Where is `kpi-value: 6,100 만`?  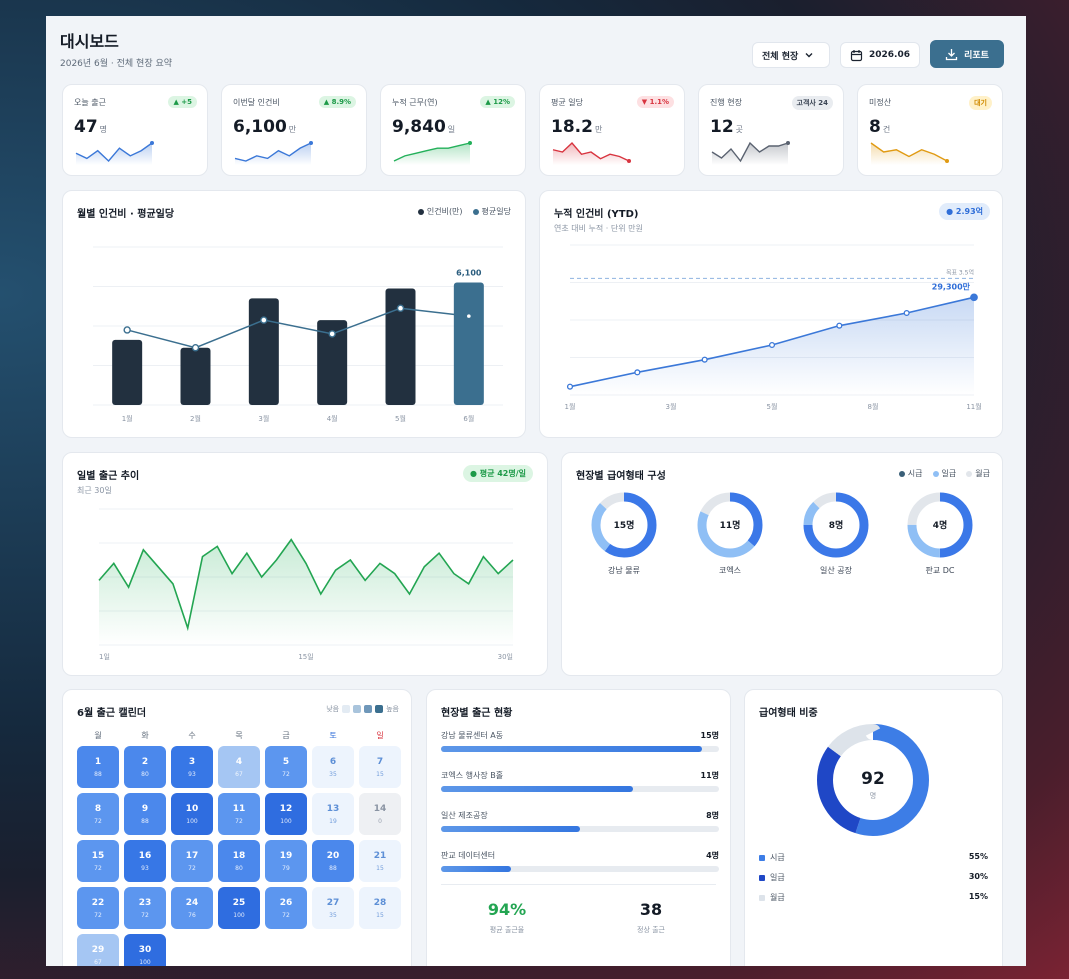
kpi-value: 6,100 만 is located at coordinates (265, 127).